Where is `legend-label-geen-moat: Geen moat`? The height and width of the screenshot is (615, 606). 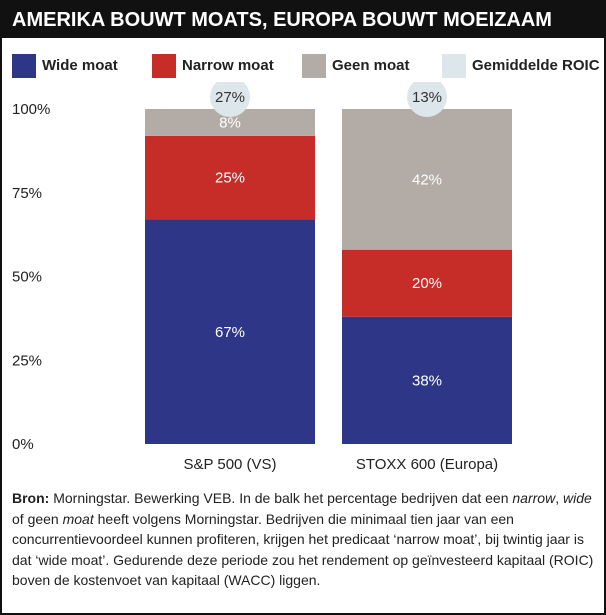 legend-label-geen-moat: Geen moat is located at coordinates (371, 65).